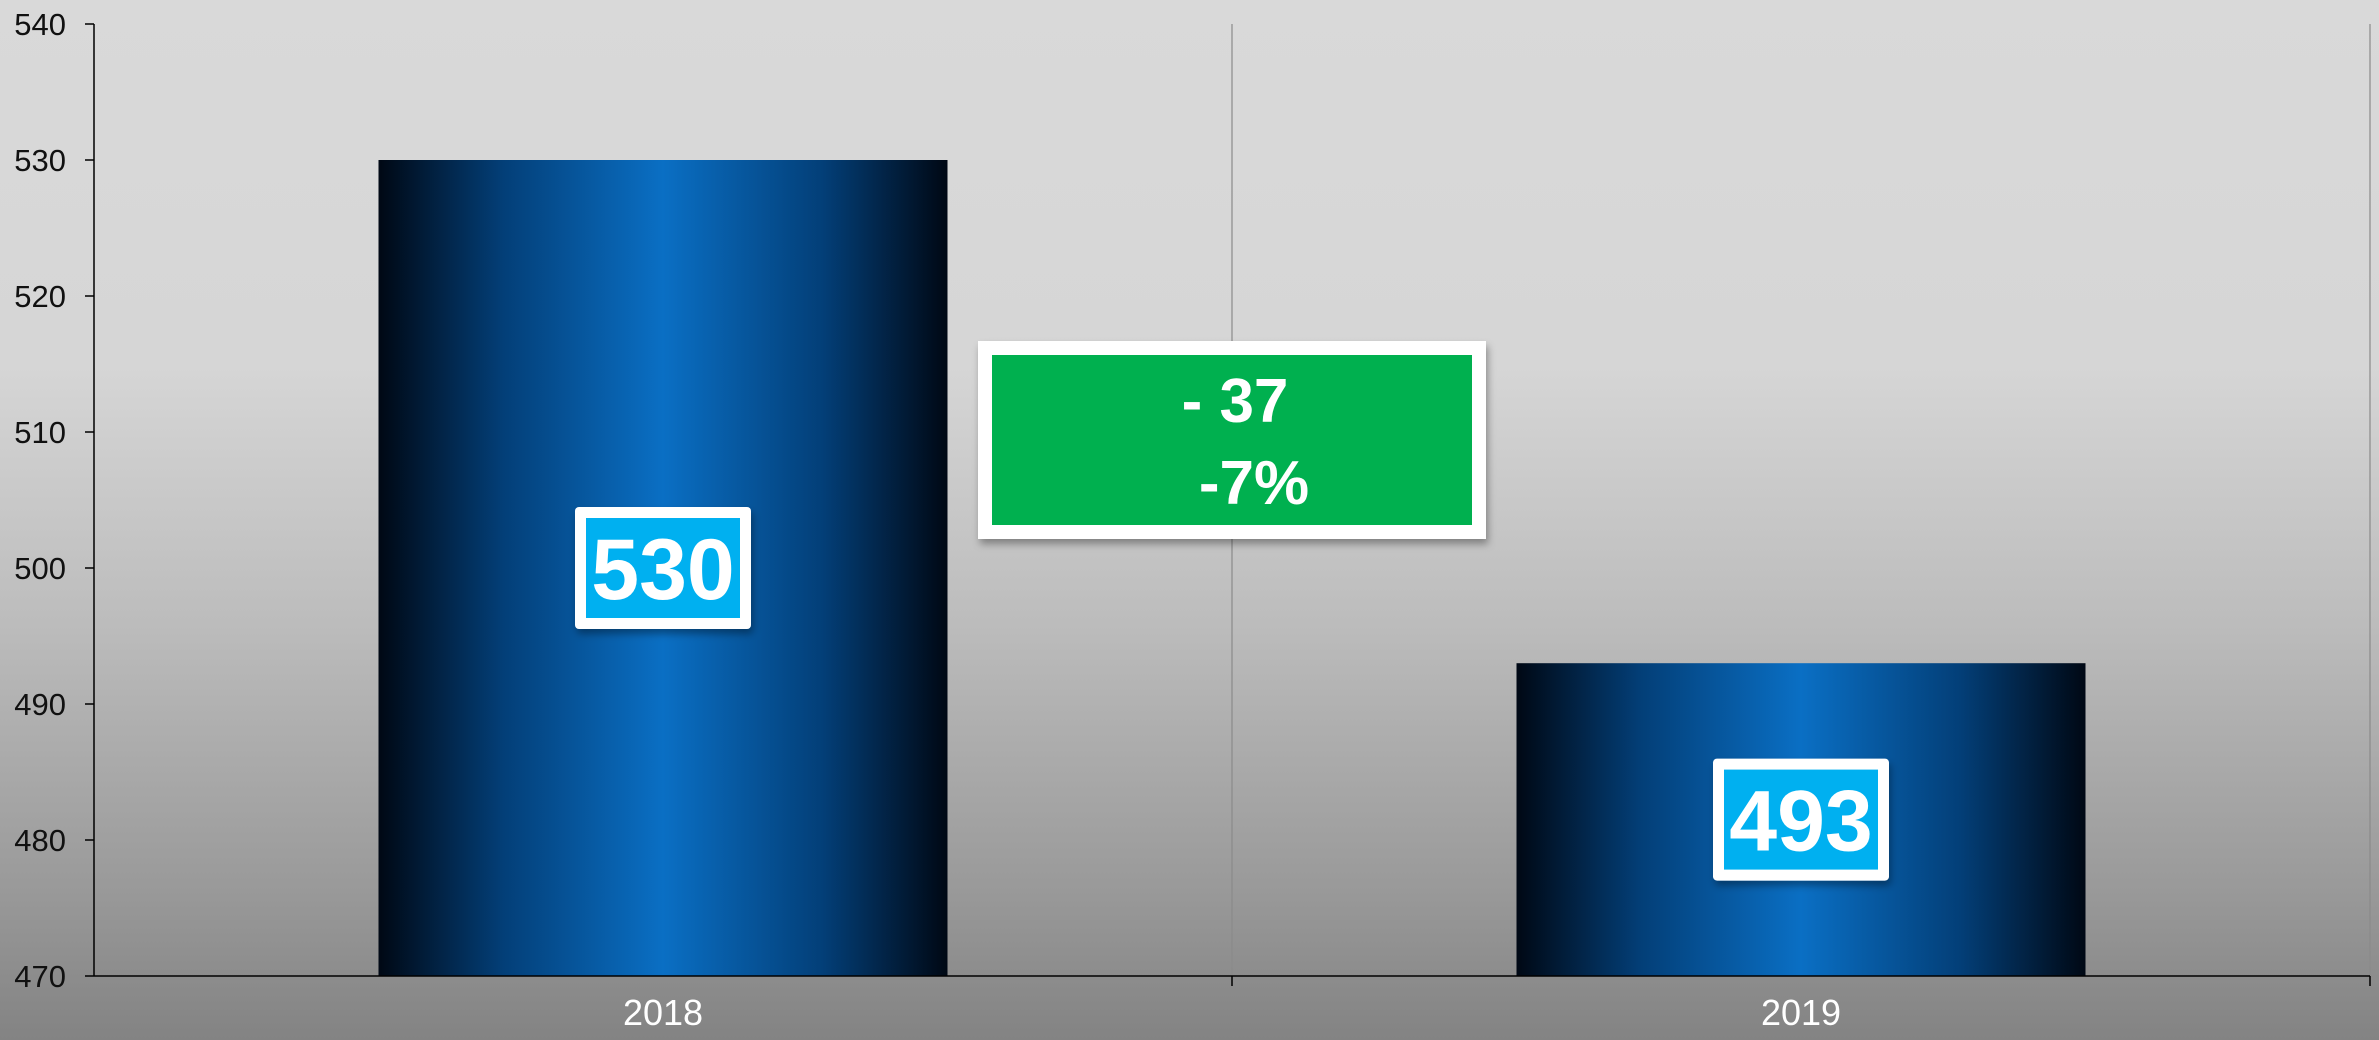 The width and height of the screenshot is (2379, 1040). I want to click on y-tick-label: 540, so click(40, 24).